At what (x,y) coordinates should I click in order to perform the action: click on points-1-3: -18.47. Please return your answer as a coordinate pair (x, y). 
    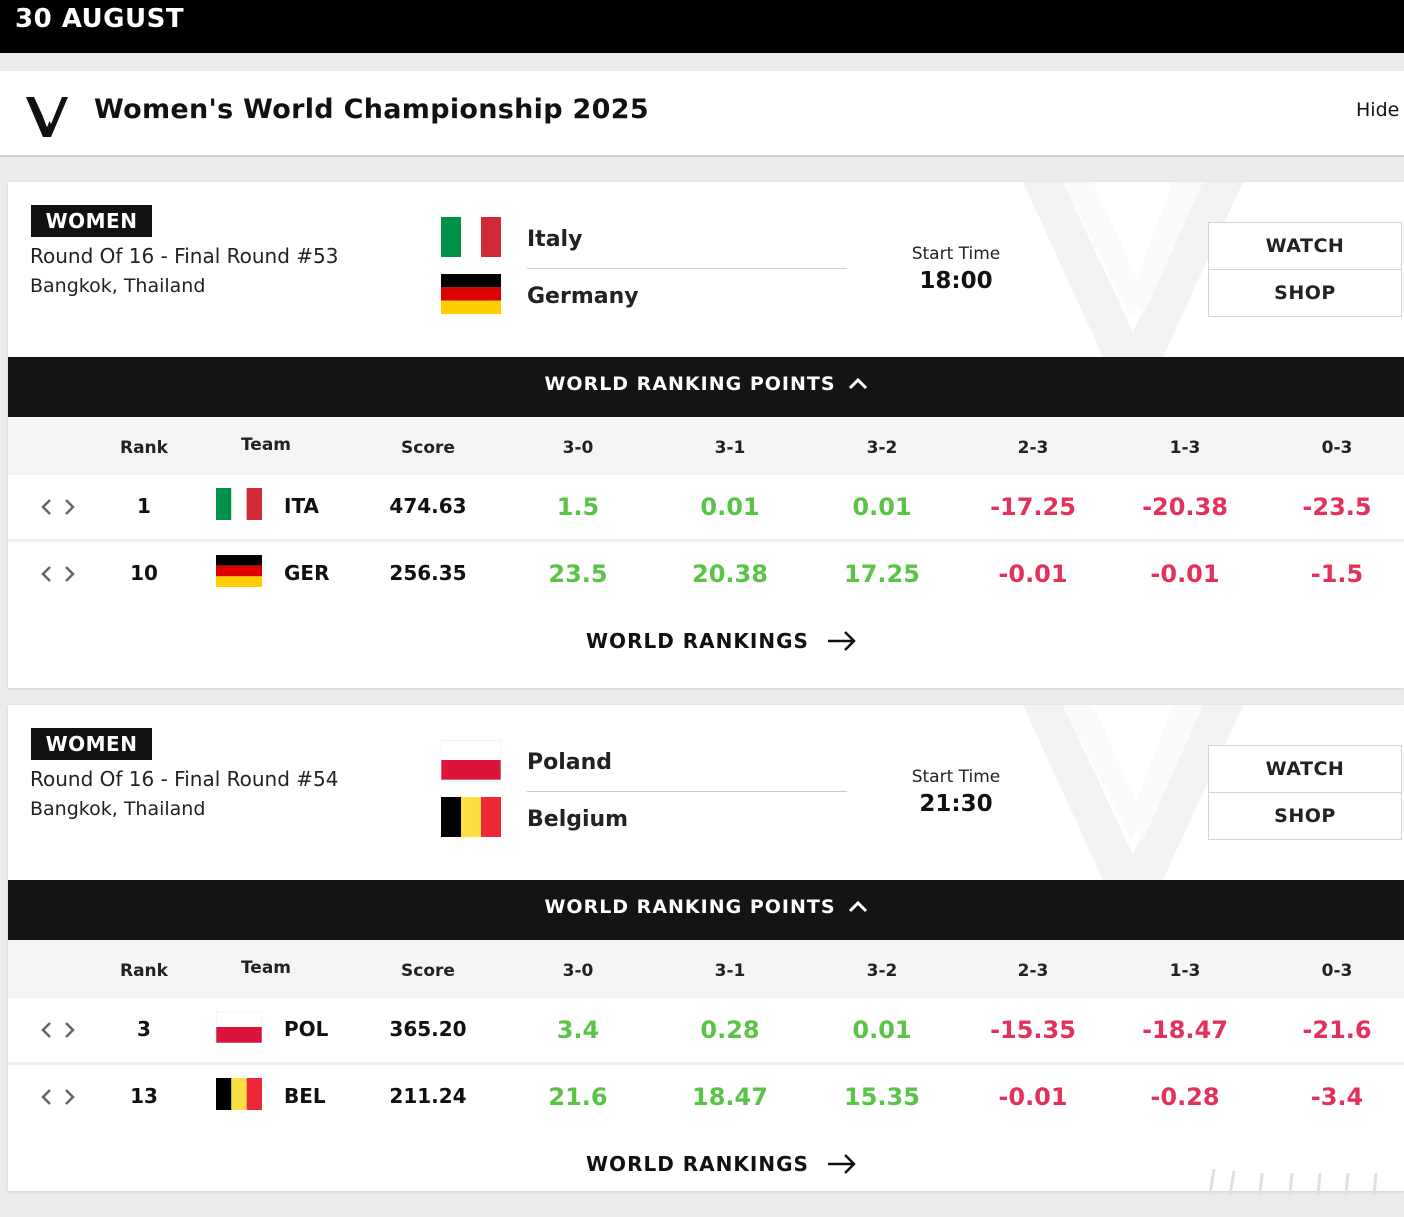
    Looking at the image, I should click on (1185, 1030).